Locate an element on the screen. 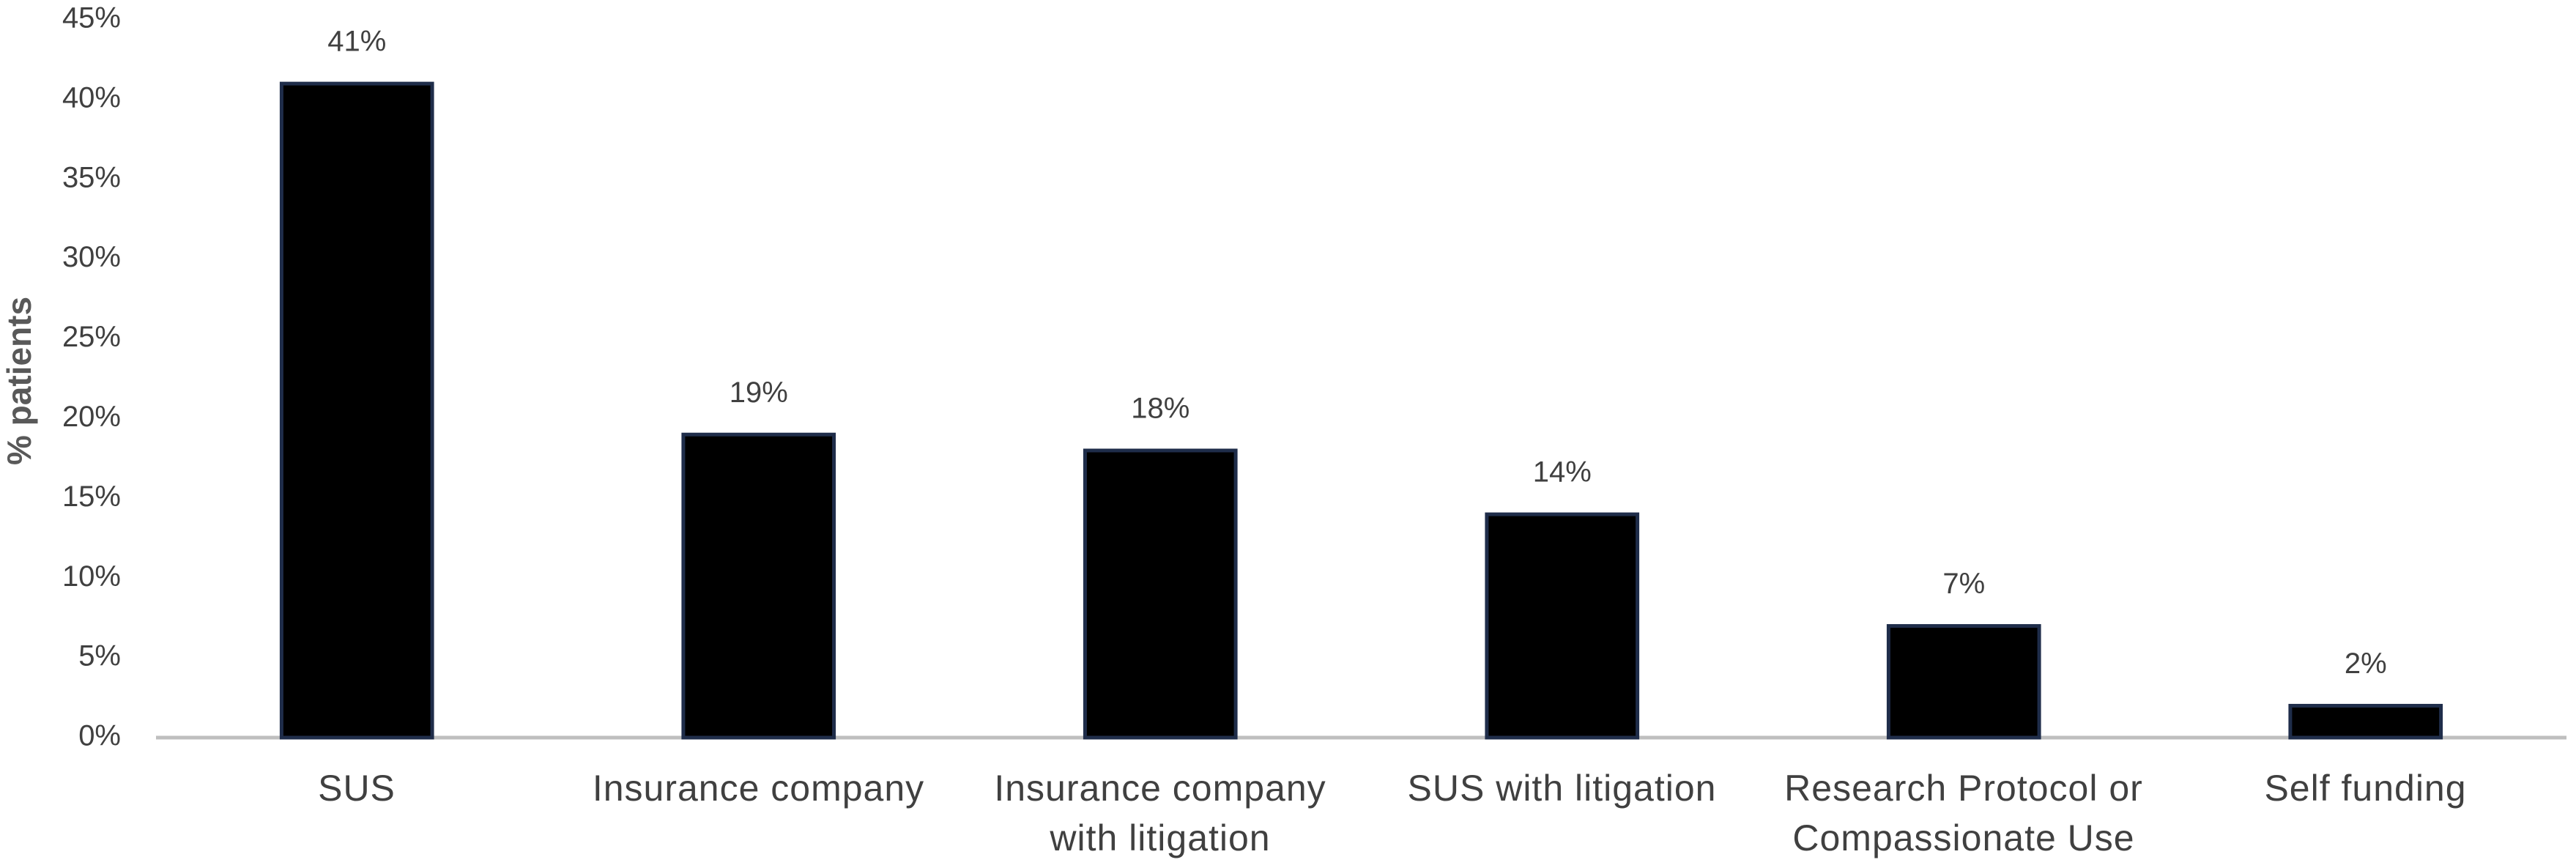 The height and width of the screenshot is (868, 2576). y-tick-label: 40% is located at coordinates (91, 97).